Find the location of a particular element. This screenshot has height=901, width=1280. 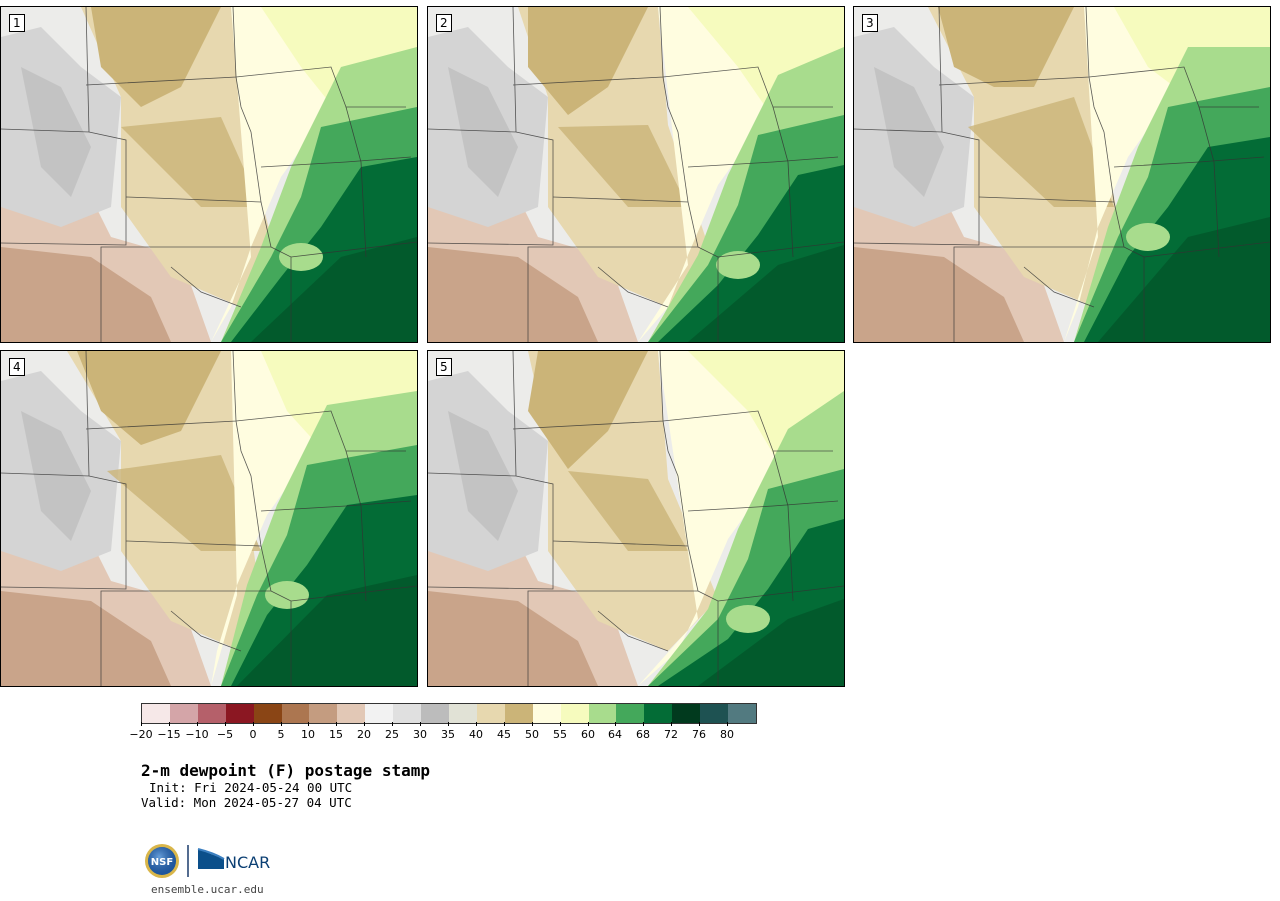

colorbar-tick-label: −5 is located at coordinates (225, 734).